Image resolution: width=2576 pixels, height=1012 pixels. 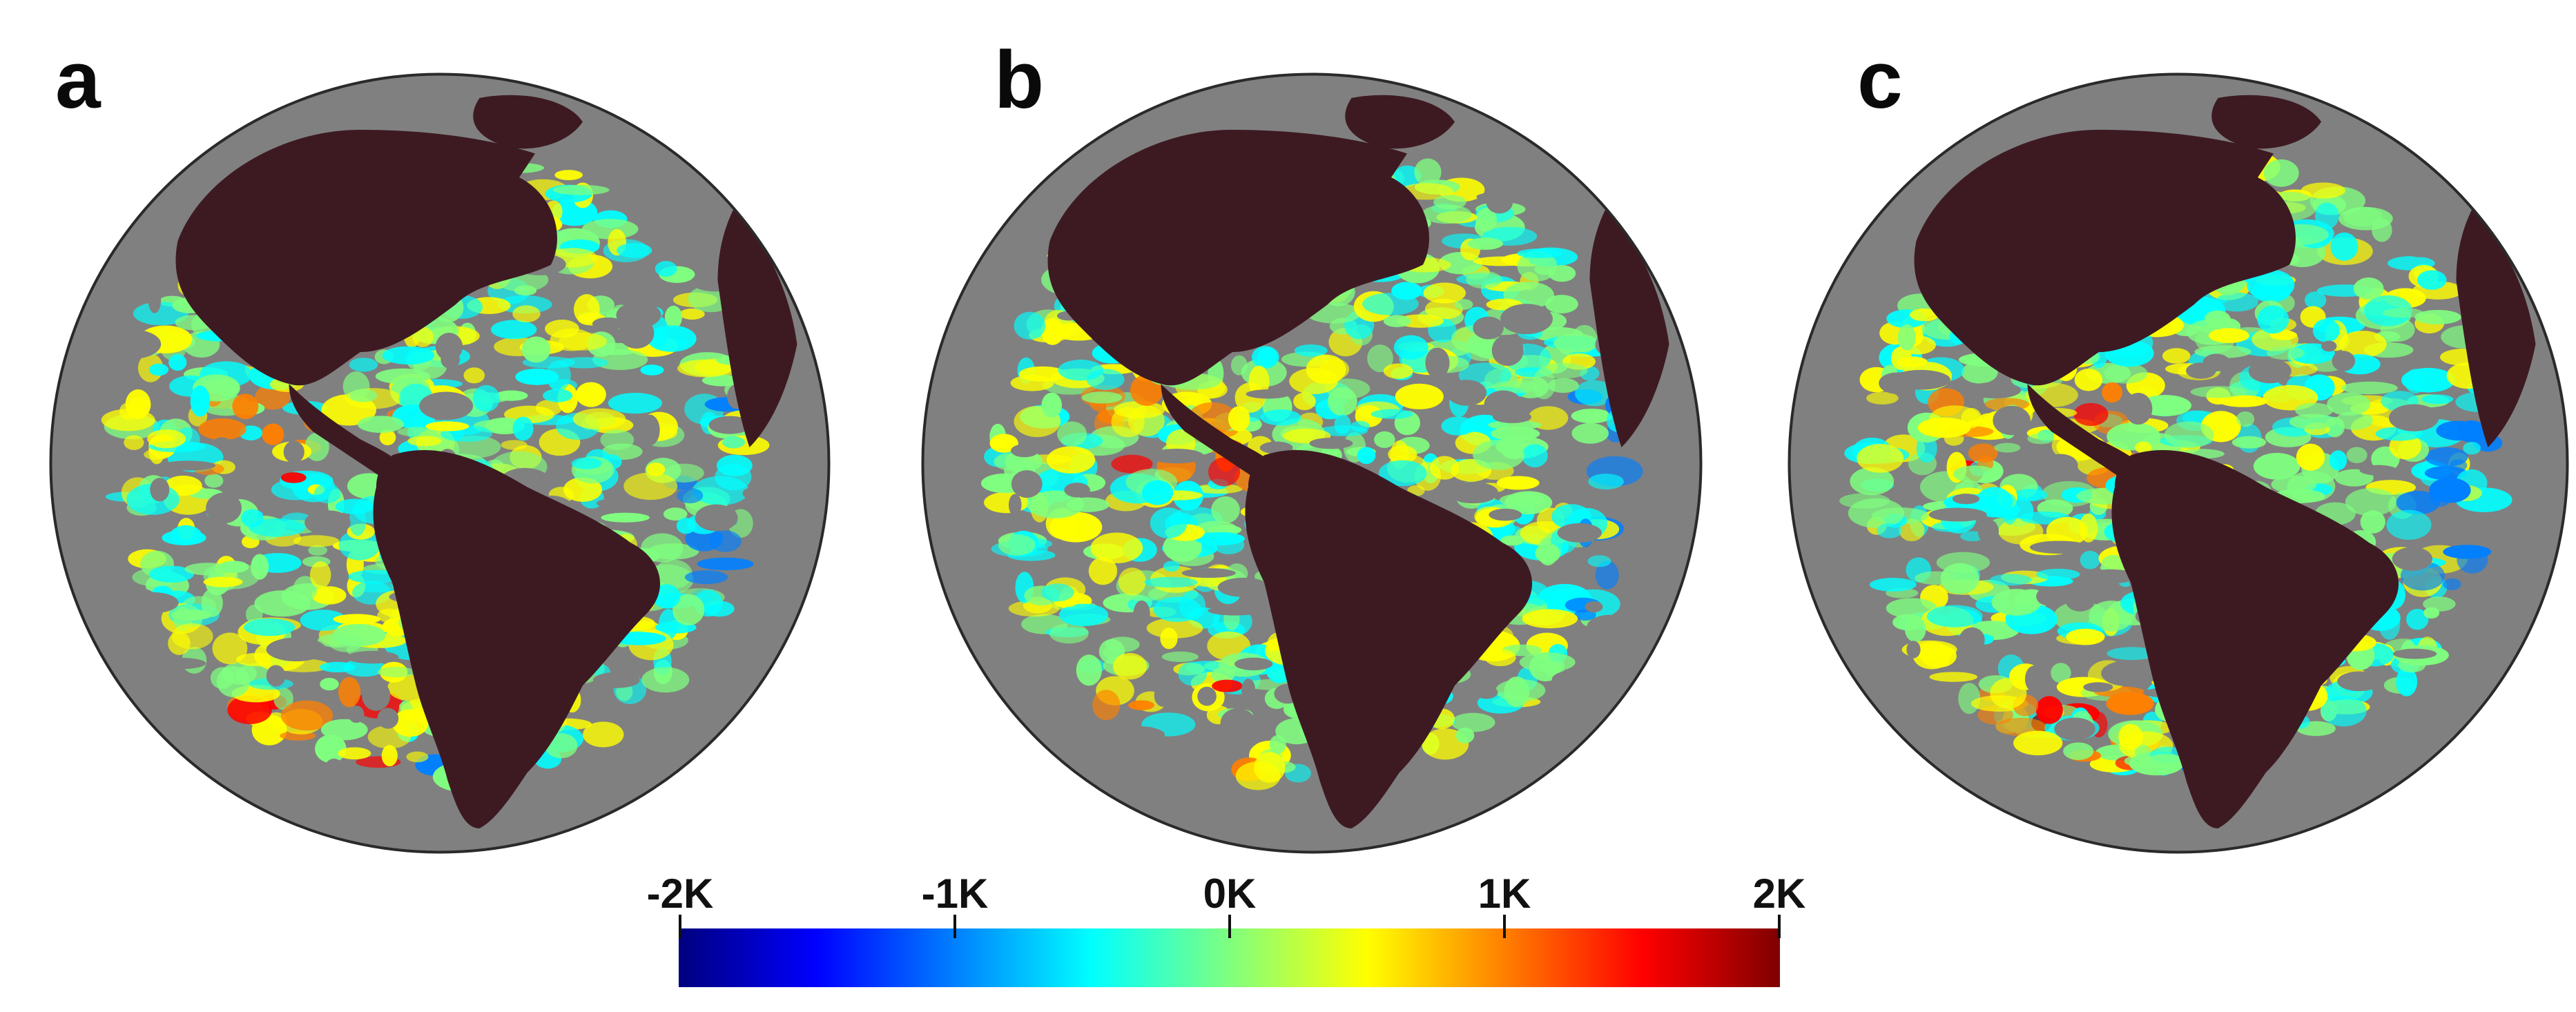 I want to click on panel-label-a: a, so click(x=78, y=81).